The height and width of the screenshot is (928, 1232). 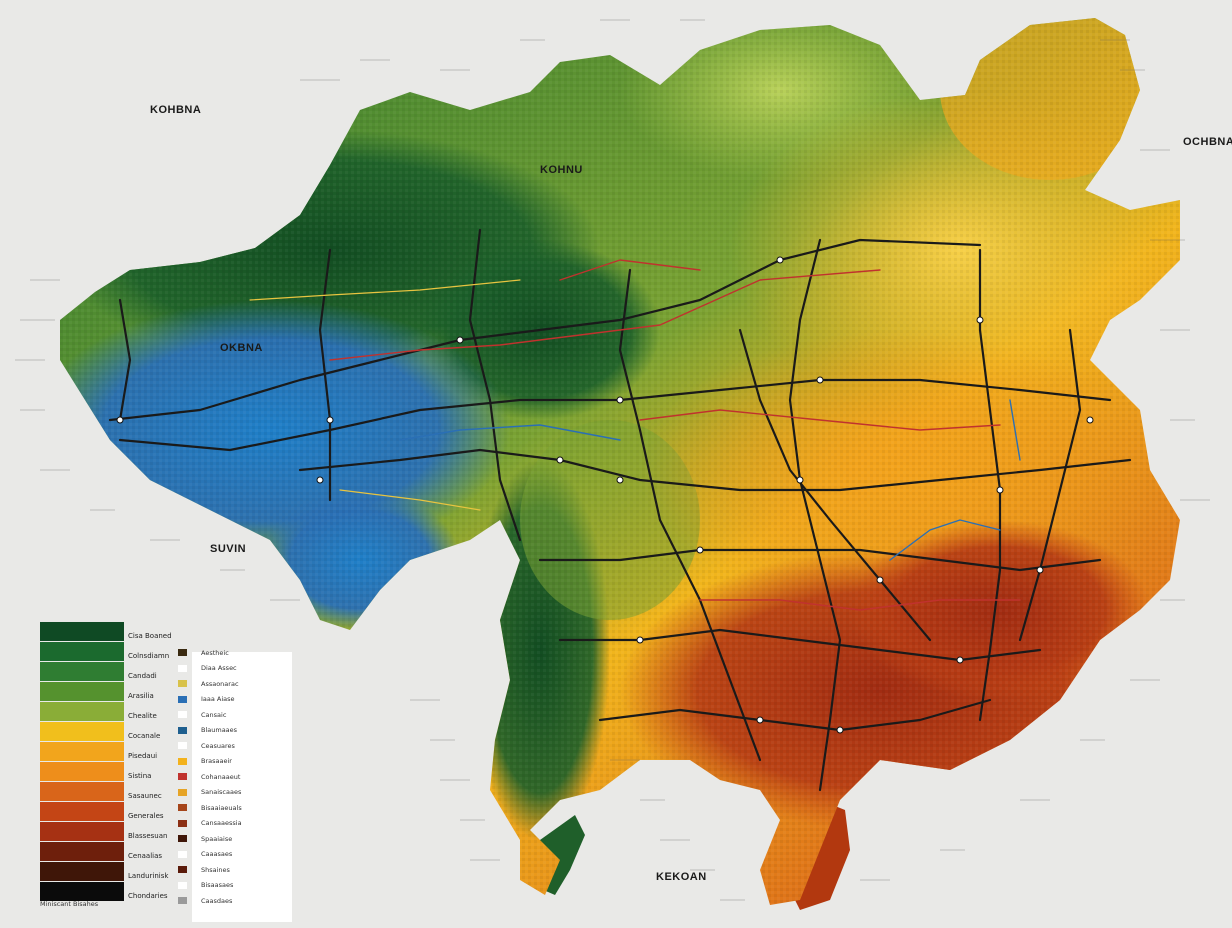 I want to click on legend-panel-row: Bisaasaes, so click(x=210, y=886).